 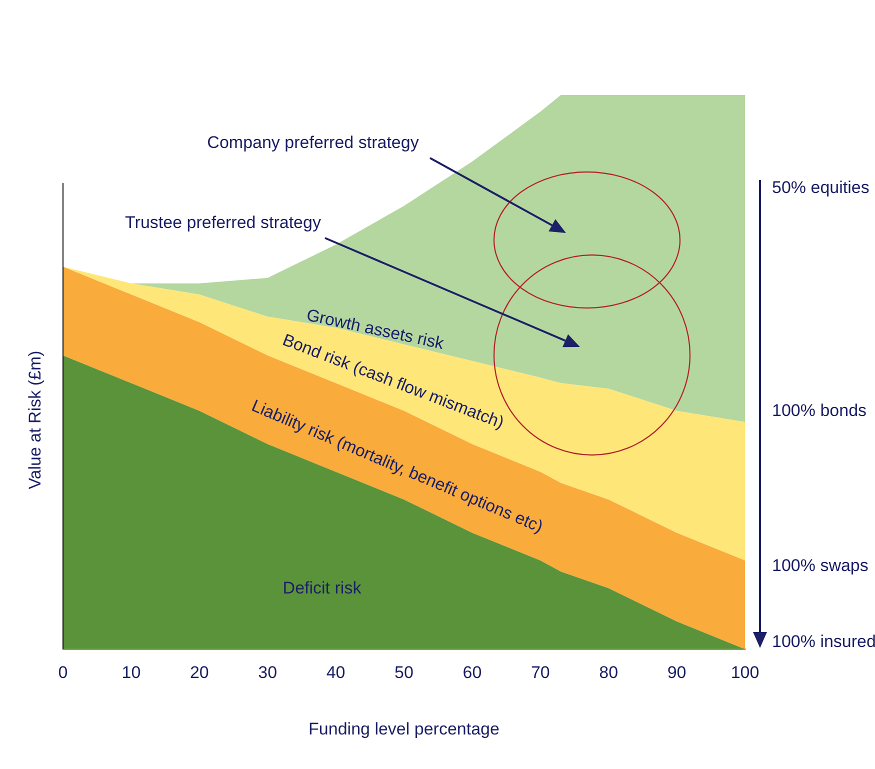 I want to click on text: 100% swaps, so click(x=820, y=566).